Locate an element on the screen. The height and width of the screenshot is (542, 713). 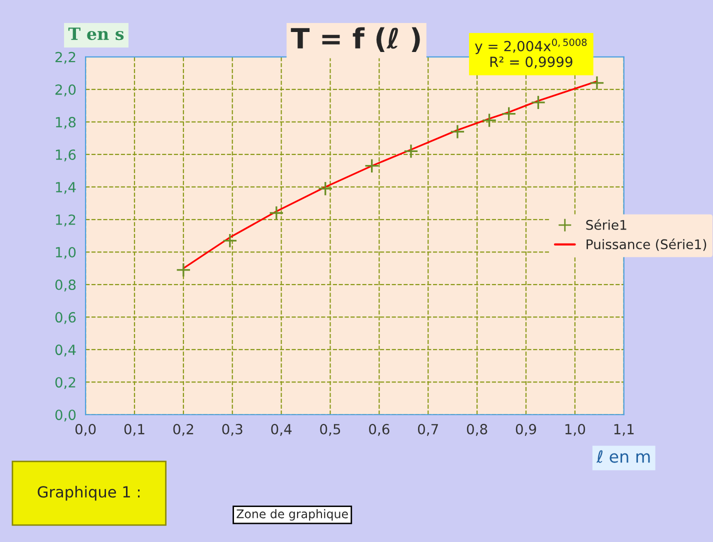
x-tick-label: 0,8 is located at coordinates (477, 430).